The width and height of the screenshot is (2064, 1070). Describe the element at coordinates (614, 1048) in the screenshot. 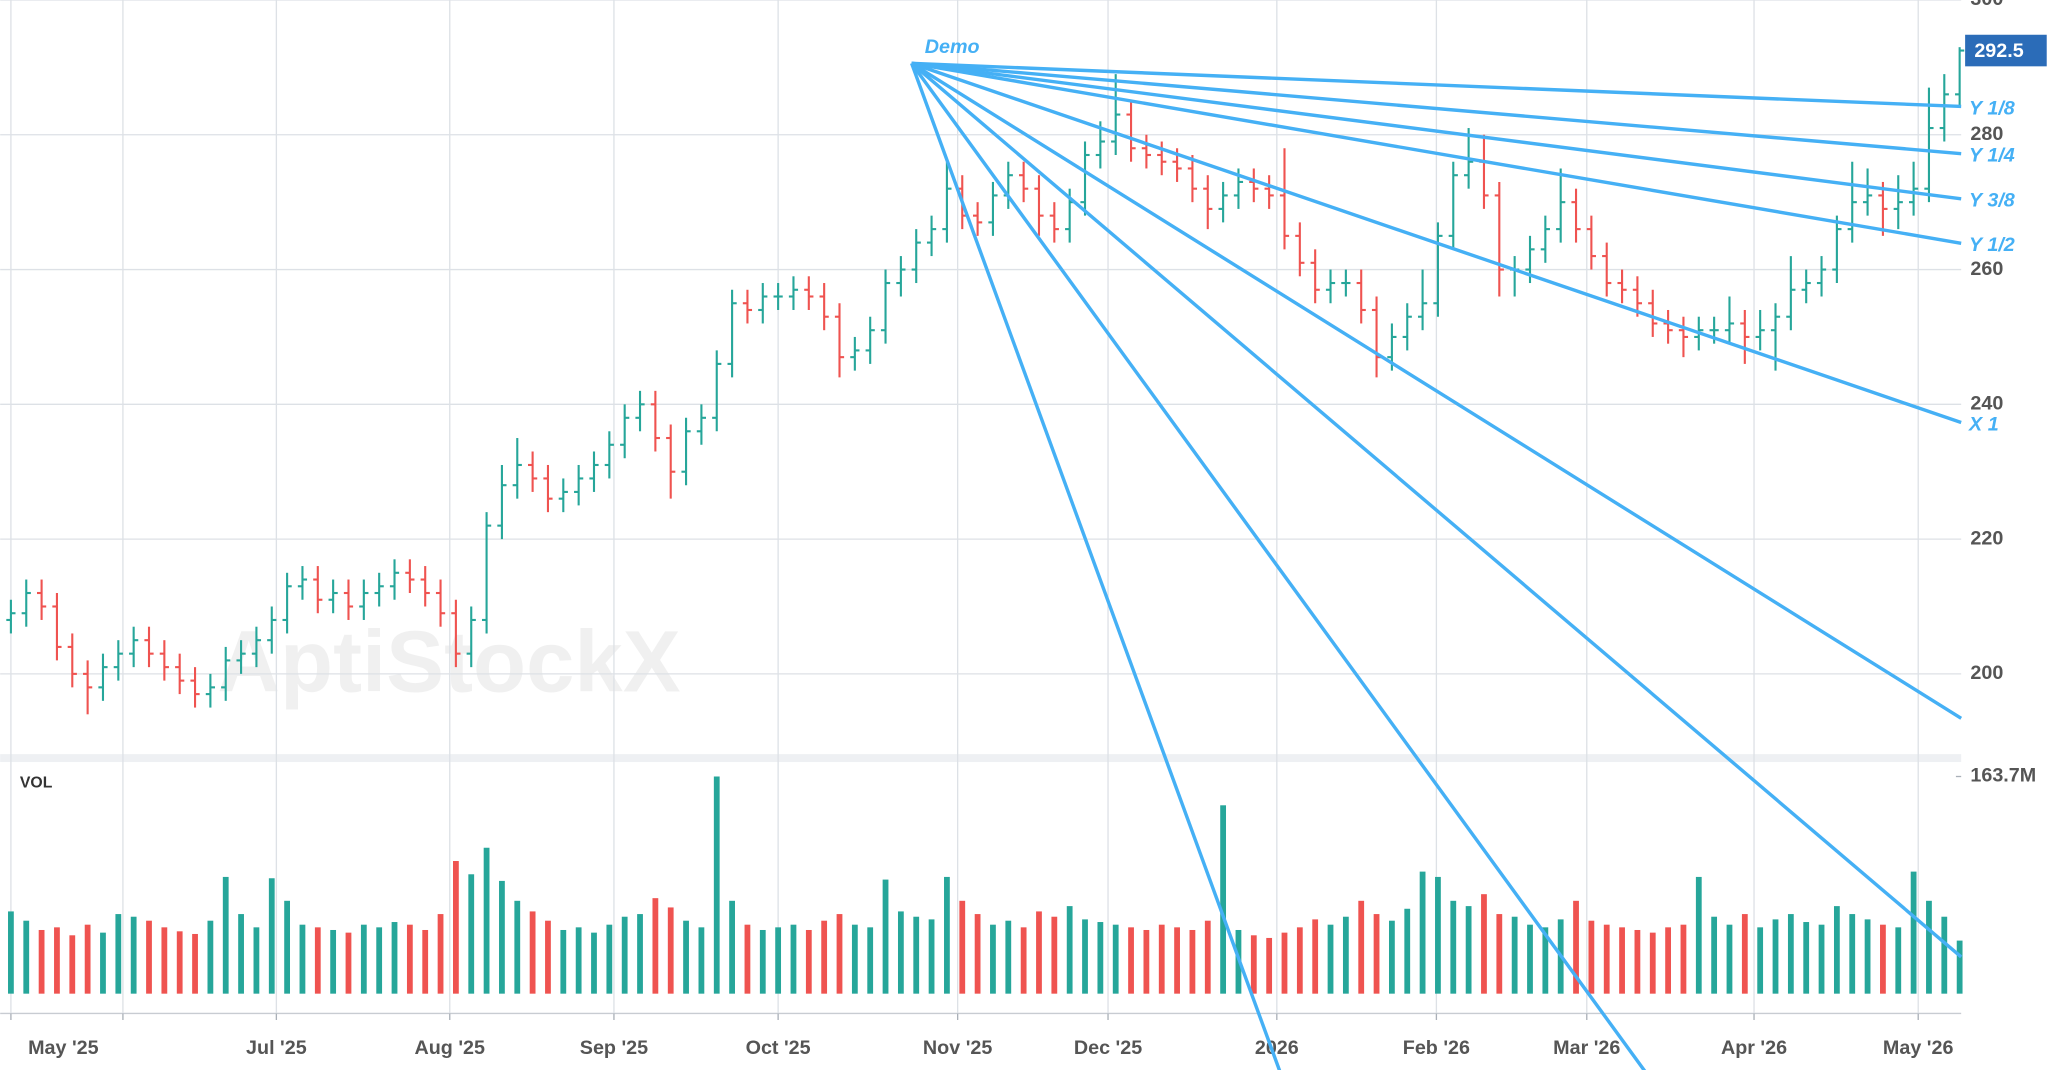

I see `x-tick-label: Sep '25` at that location.